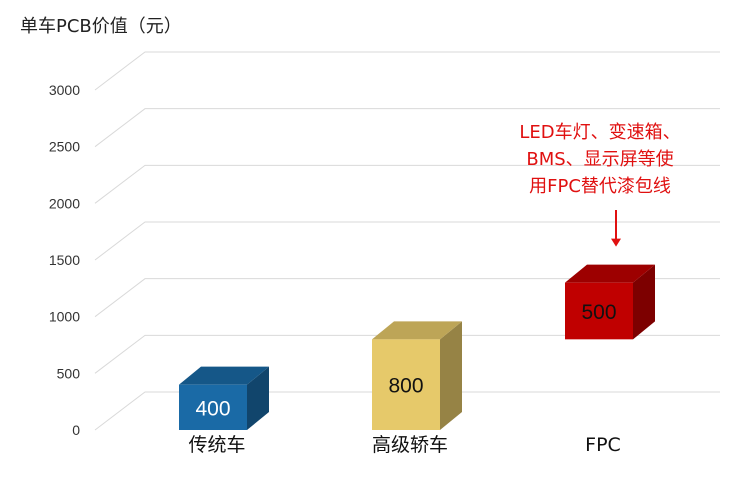  What do you see at coordinates (603, 445) in the screenshot?
I see `x-category-label: FPC` at bounding box center [603, 445].